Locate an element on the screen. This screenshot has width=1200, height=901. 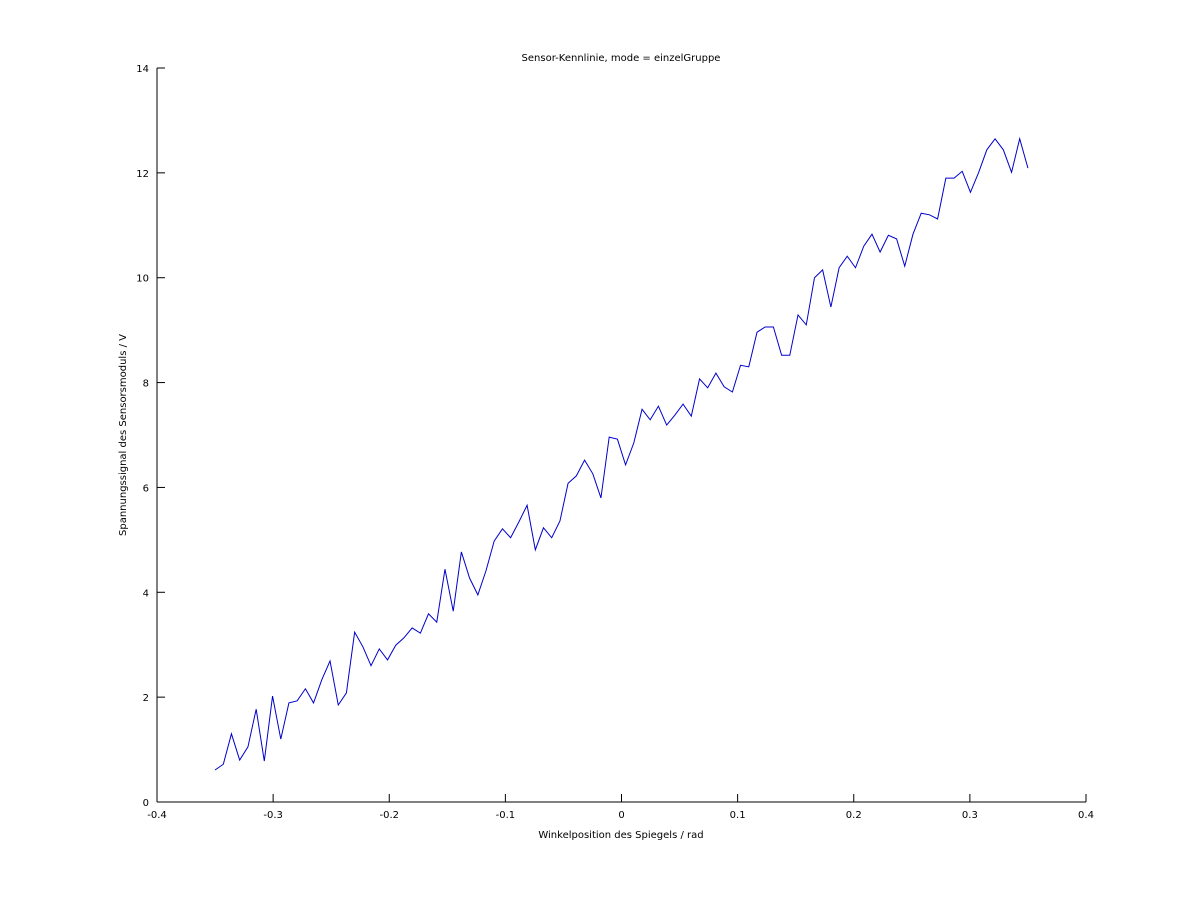
y-tick-label: 6 is located at coordinates (146, 488).